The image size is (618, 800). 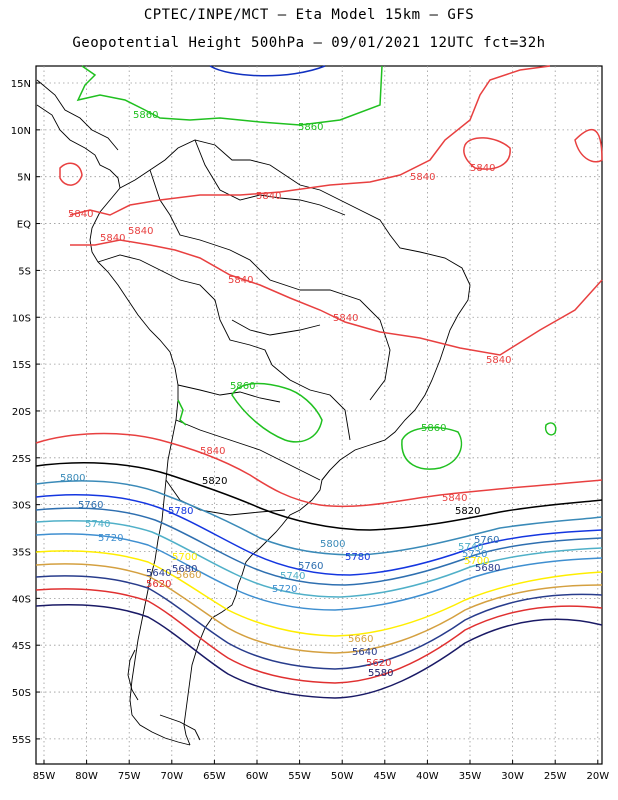 What do you see at coordinates (185, 310) in the screenshot?
I see `border-peru-brazil` at bounding box center [185, 310].